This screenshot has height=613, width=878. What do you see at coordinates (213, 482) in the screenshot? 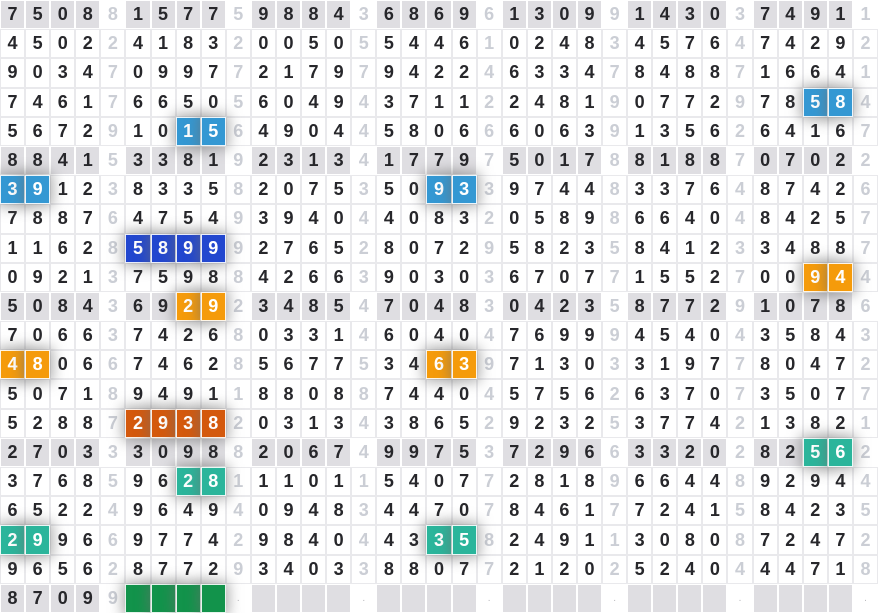
I see `highlighted-digit-cell: 8` at bounding box center [213, 482].